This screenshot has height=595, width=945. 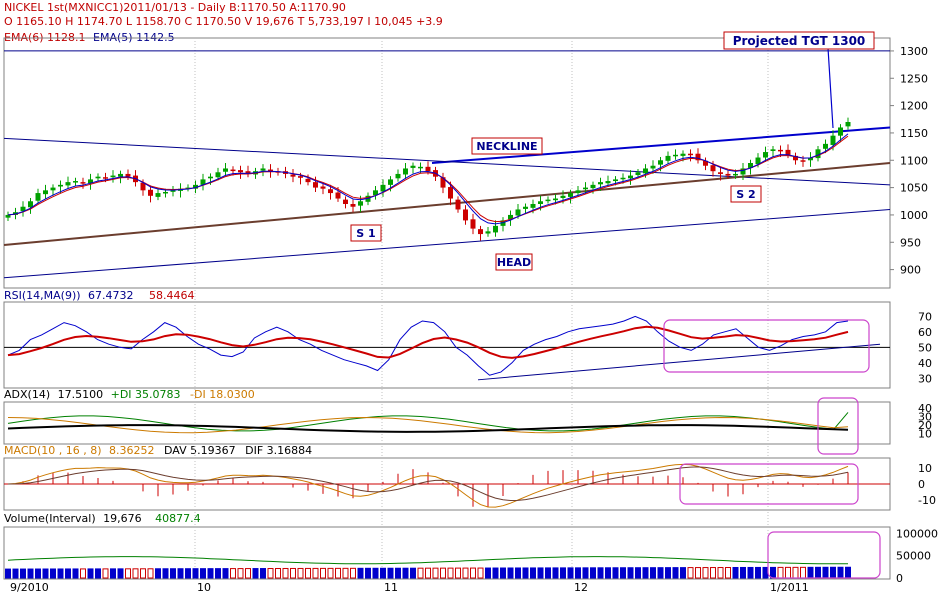 What do you see at coordinates (925, 347) in the screenshot?
I see `rsi-tick-label: 50` at bounding box center [925, 347].